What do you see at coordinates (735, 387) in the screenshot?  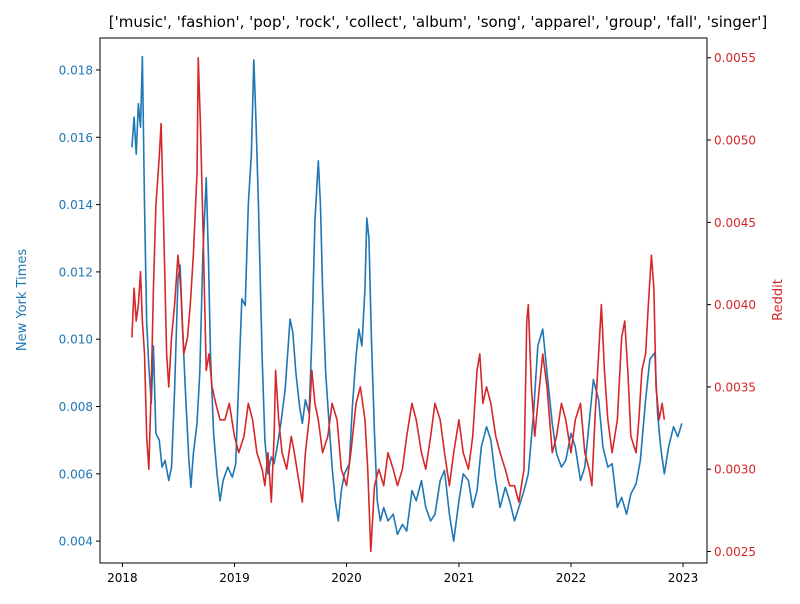 I see `y-right-tick-label: 0.0035` at bounding box center [735, 387].